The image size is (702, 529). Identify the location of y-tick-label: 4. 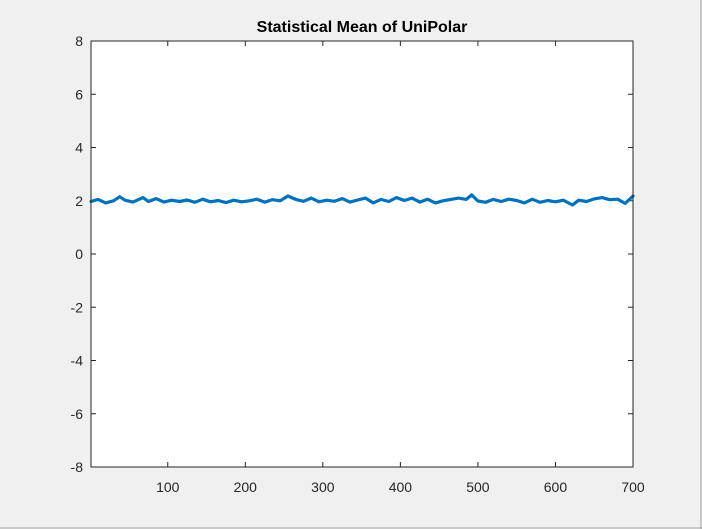
(79, 148).